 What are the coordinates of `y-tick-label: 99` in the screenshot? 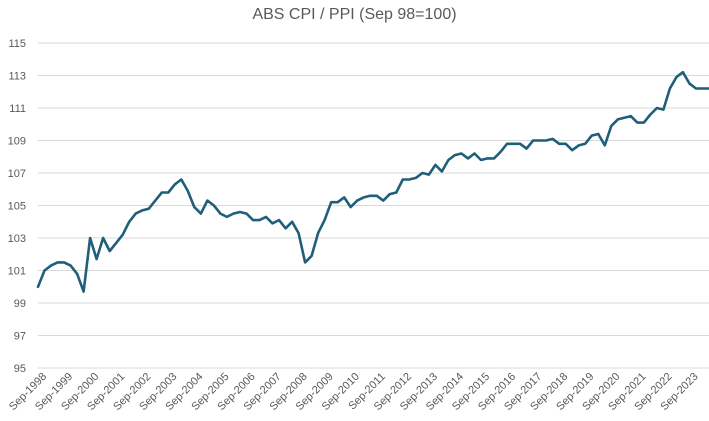 It's located at (20, 304).